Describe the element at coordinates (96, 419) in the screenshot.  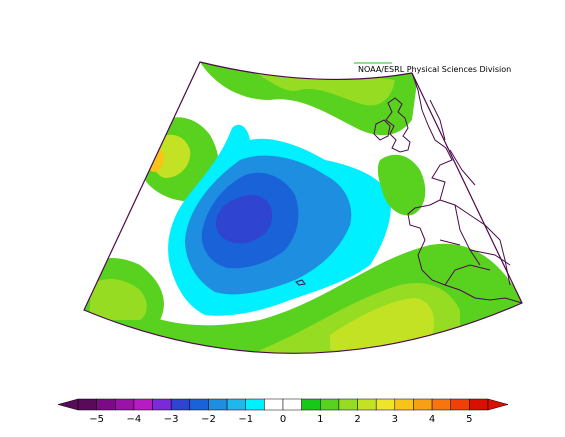
I see `colorbar-tick-label: −5` at that location.